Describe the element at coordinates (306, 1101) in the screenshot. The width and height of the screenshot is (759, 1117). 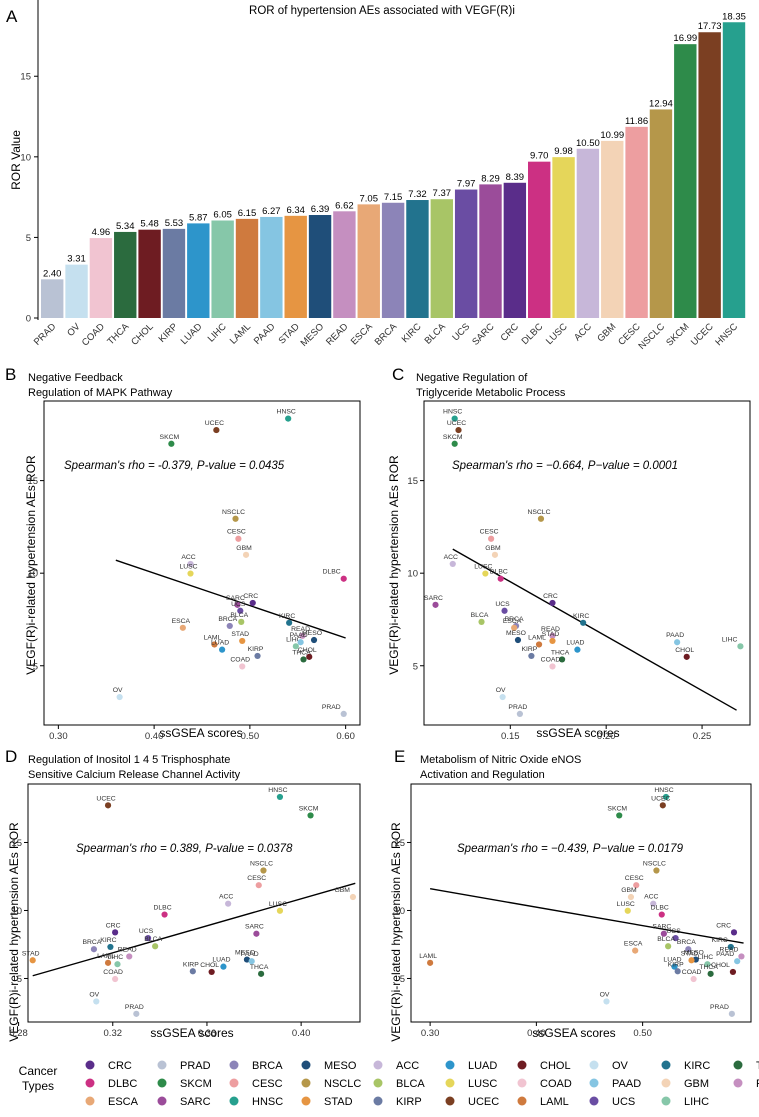
I see `legend-swatch-stad` at that location.